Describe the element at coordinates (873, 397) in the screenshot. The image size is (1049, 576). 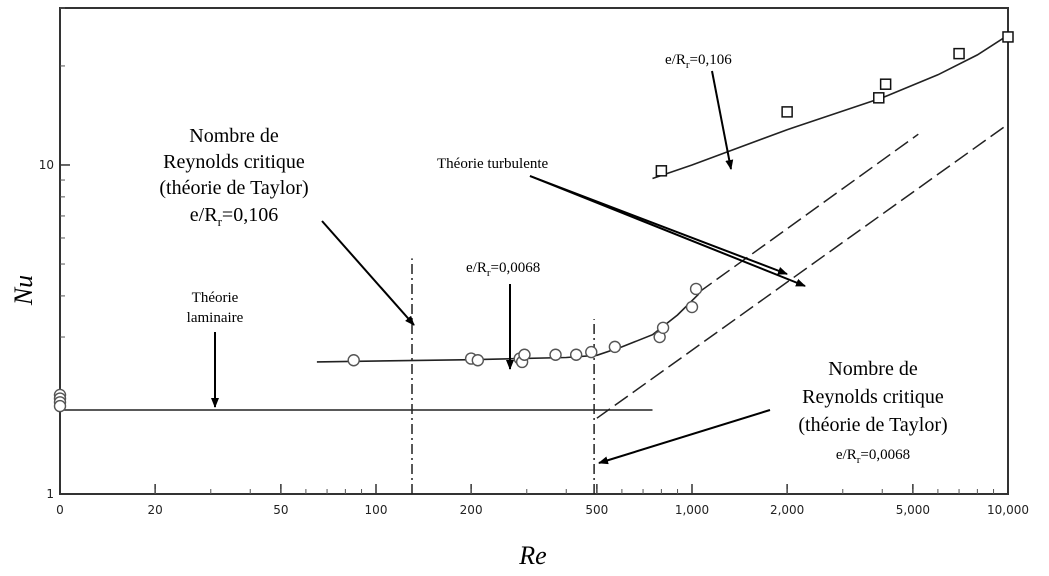
I see `critique-bottom-line-2: Reynolds critique` at that location.